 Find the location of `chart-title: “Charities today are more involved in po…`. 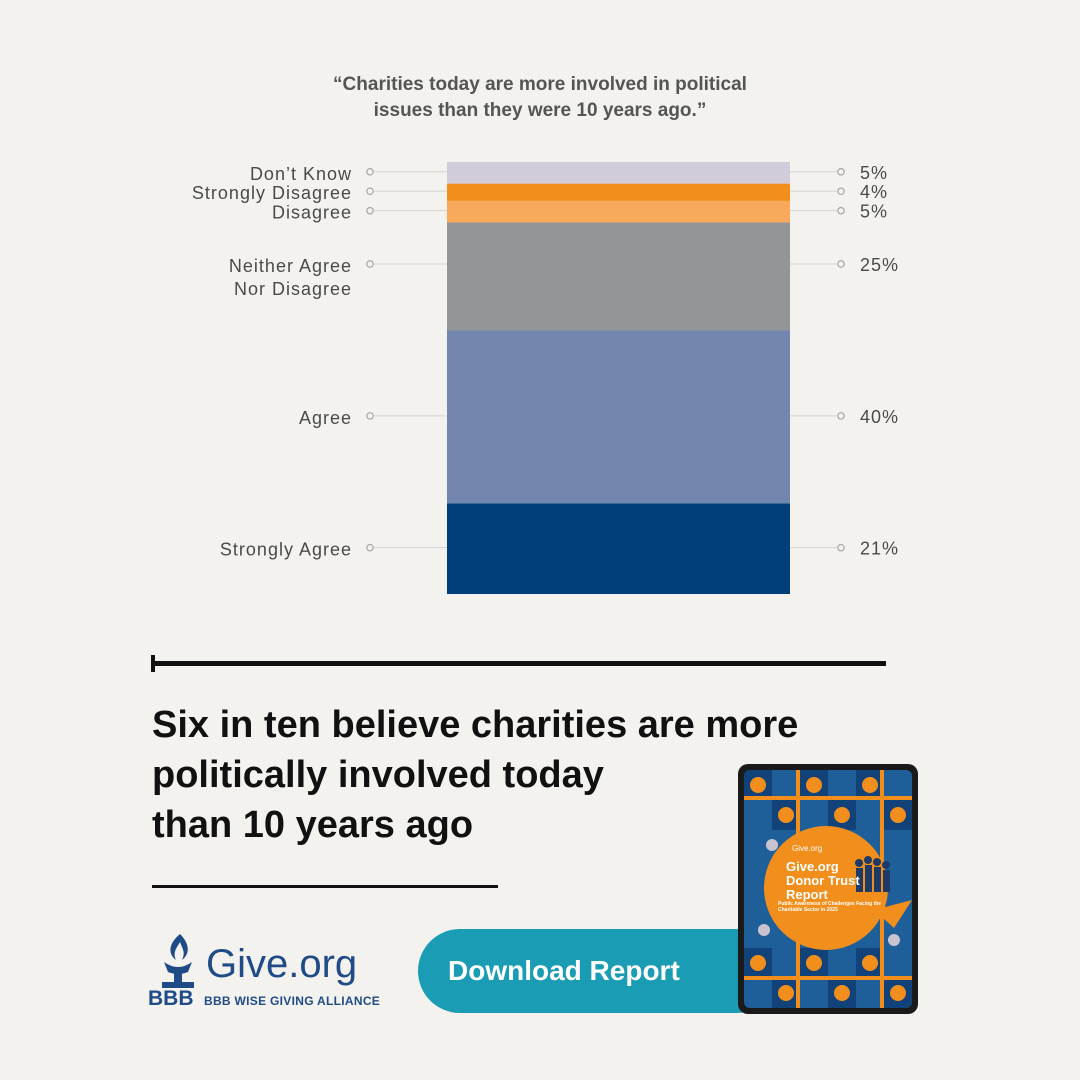

chart-title: “Charities today are more involved in po… is located at coordinates (540, 98).